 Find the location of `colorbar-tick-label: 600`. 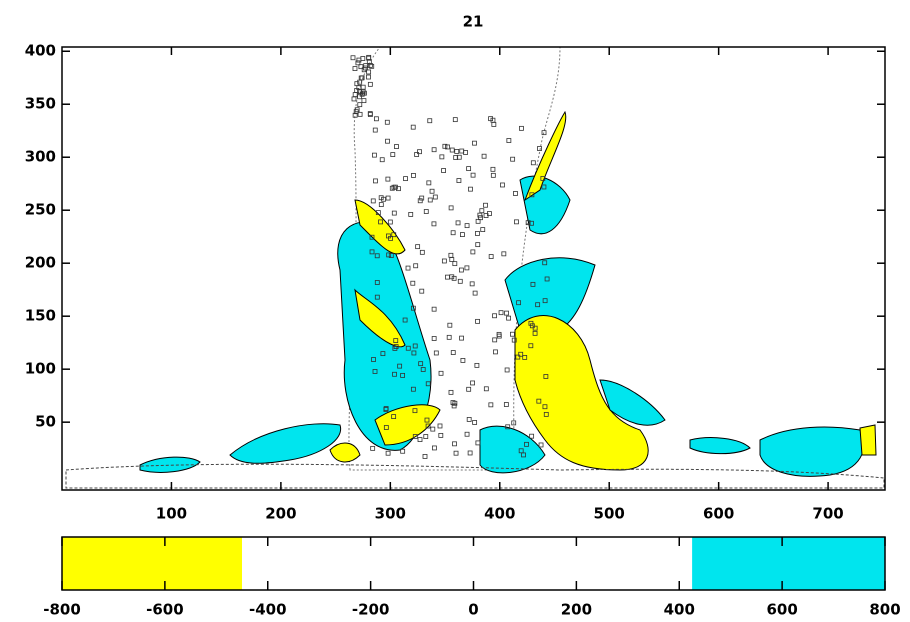

colorbar-tick-label: 600 is located at coordinates (781, 610).